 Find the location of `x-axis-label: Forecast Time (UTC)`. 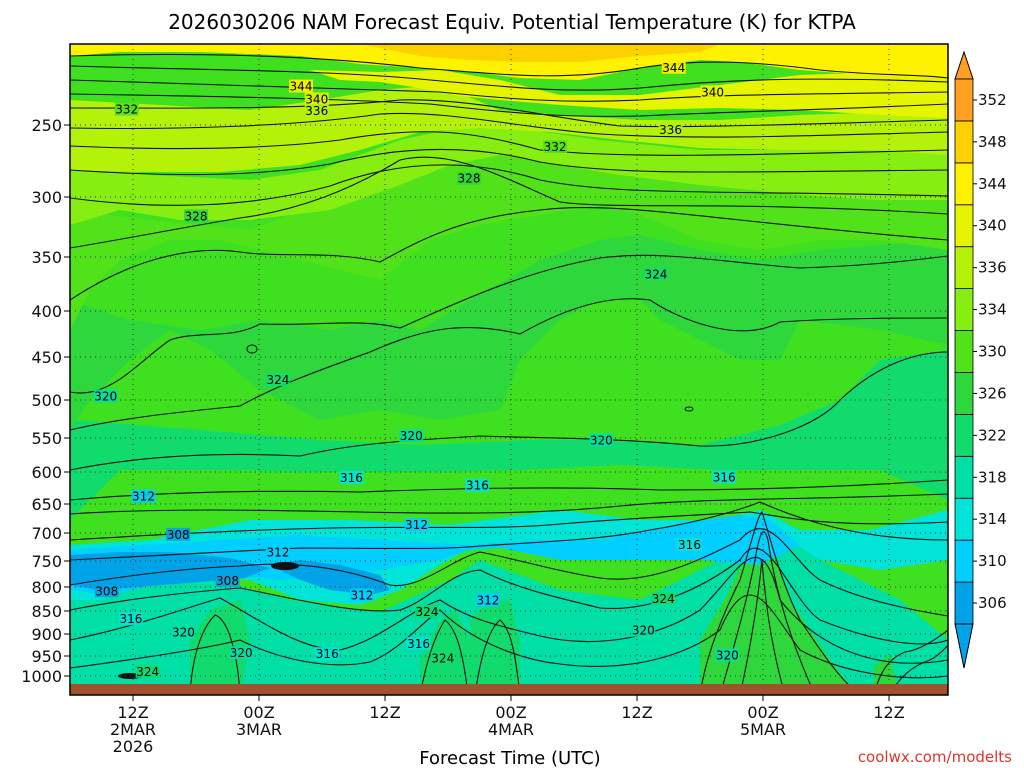

x-axis-label: Forecast Time (UTC) is located at coordinates (509, 758).